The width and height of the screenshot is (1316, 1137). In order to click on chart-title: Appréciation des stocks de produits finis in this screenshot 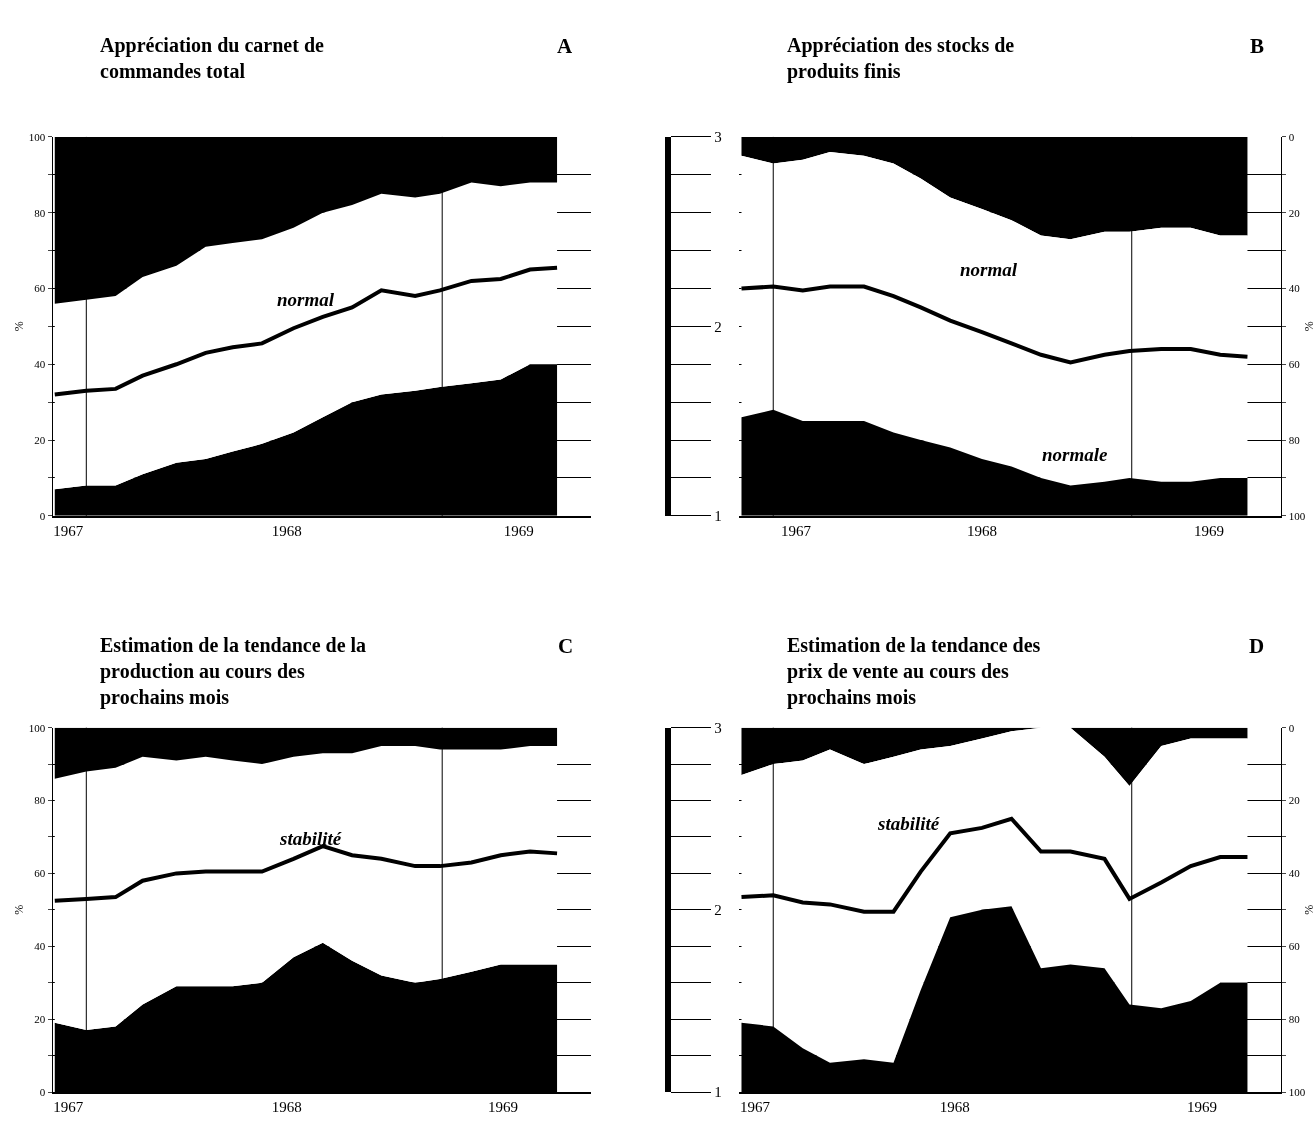, I will do `click(901, 58)`.